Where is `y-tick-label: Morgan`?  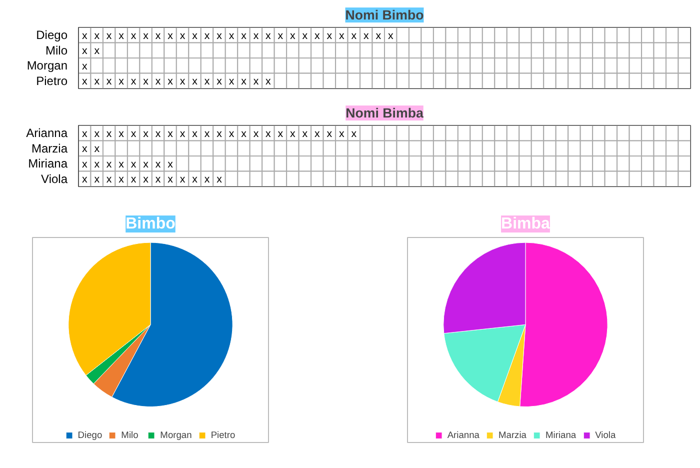 y-tick-label: Morgan is located at coordinates (47, 65).